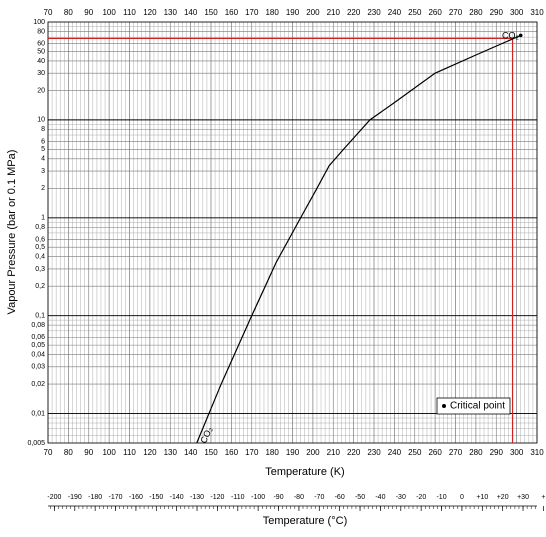 The width and height of the screenshot is (546, 537). I want to click on critical-point, so click(520, 35).